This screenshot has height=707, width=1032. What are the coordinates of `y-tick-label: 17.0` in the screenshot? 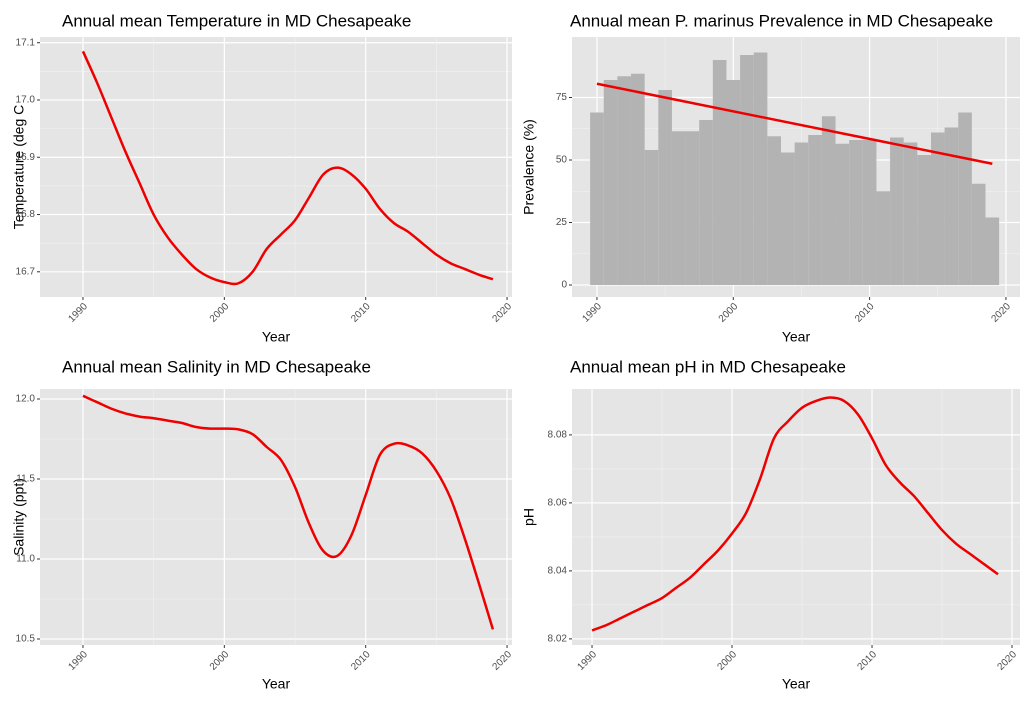 It's located at (26, 100).